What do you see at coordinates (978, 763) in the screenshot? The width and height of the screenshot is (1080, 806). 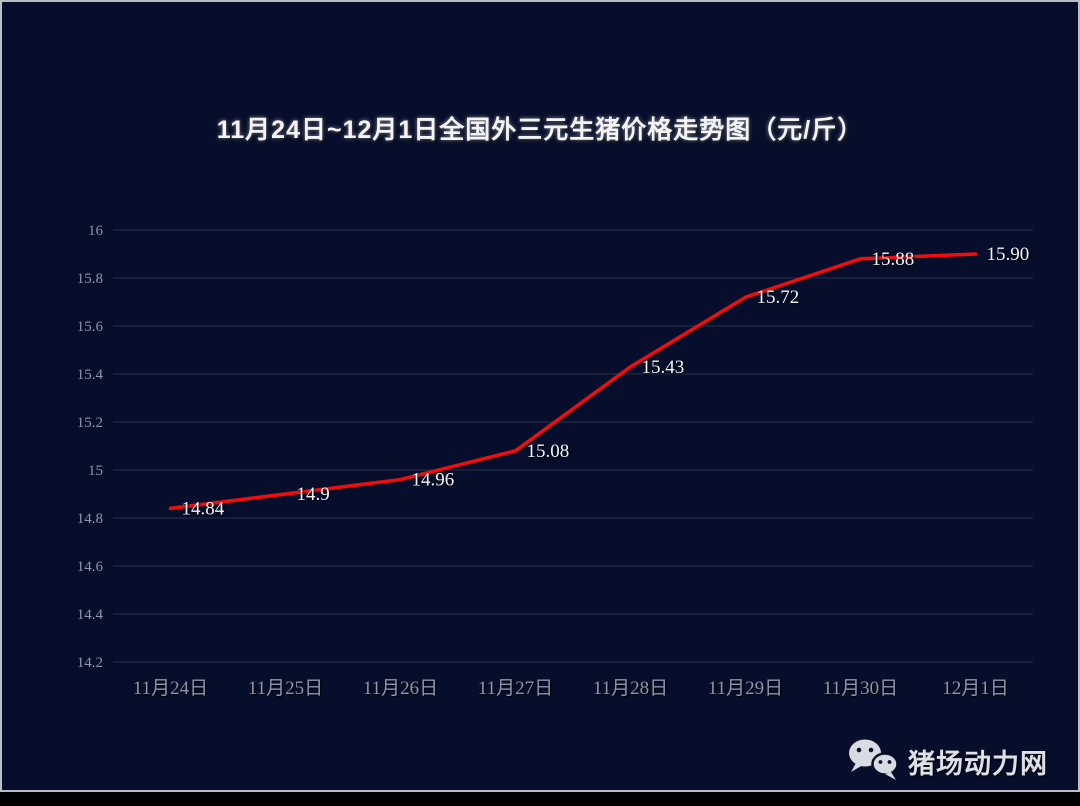 I see `watermark-text: 猪场动力网` at bounding box center [978, 763].